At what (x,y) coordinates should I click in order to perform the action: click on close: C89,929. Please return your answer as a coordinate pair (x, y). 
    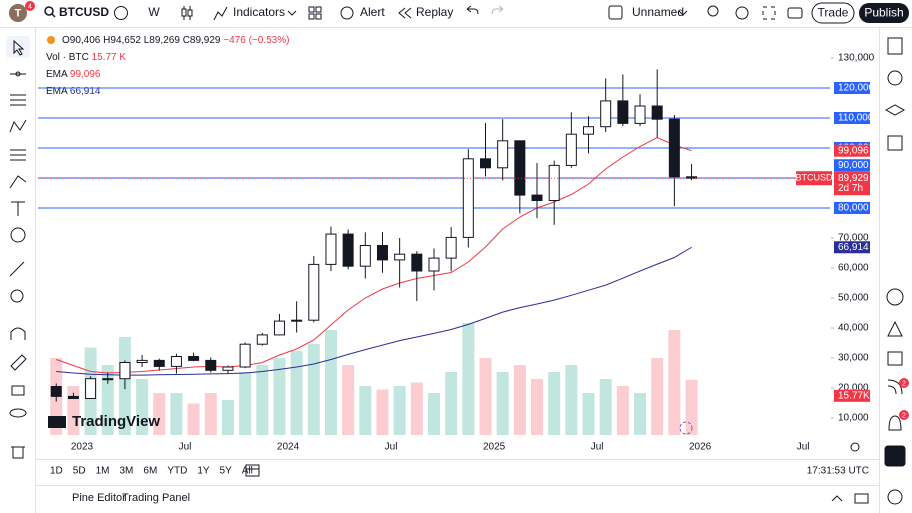
    Looking at the image, I should click on (202, 40).